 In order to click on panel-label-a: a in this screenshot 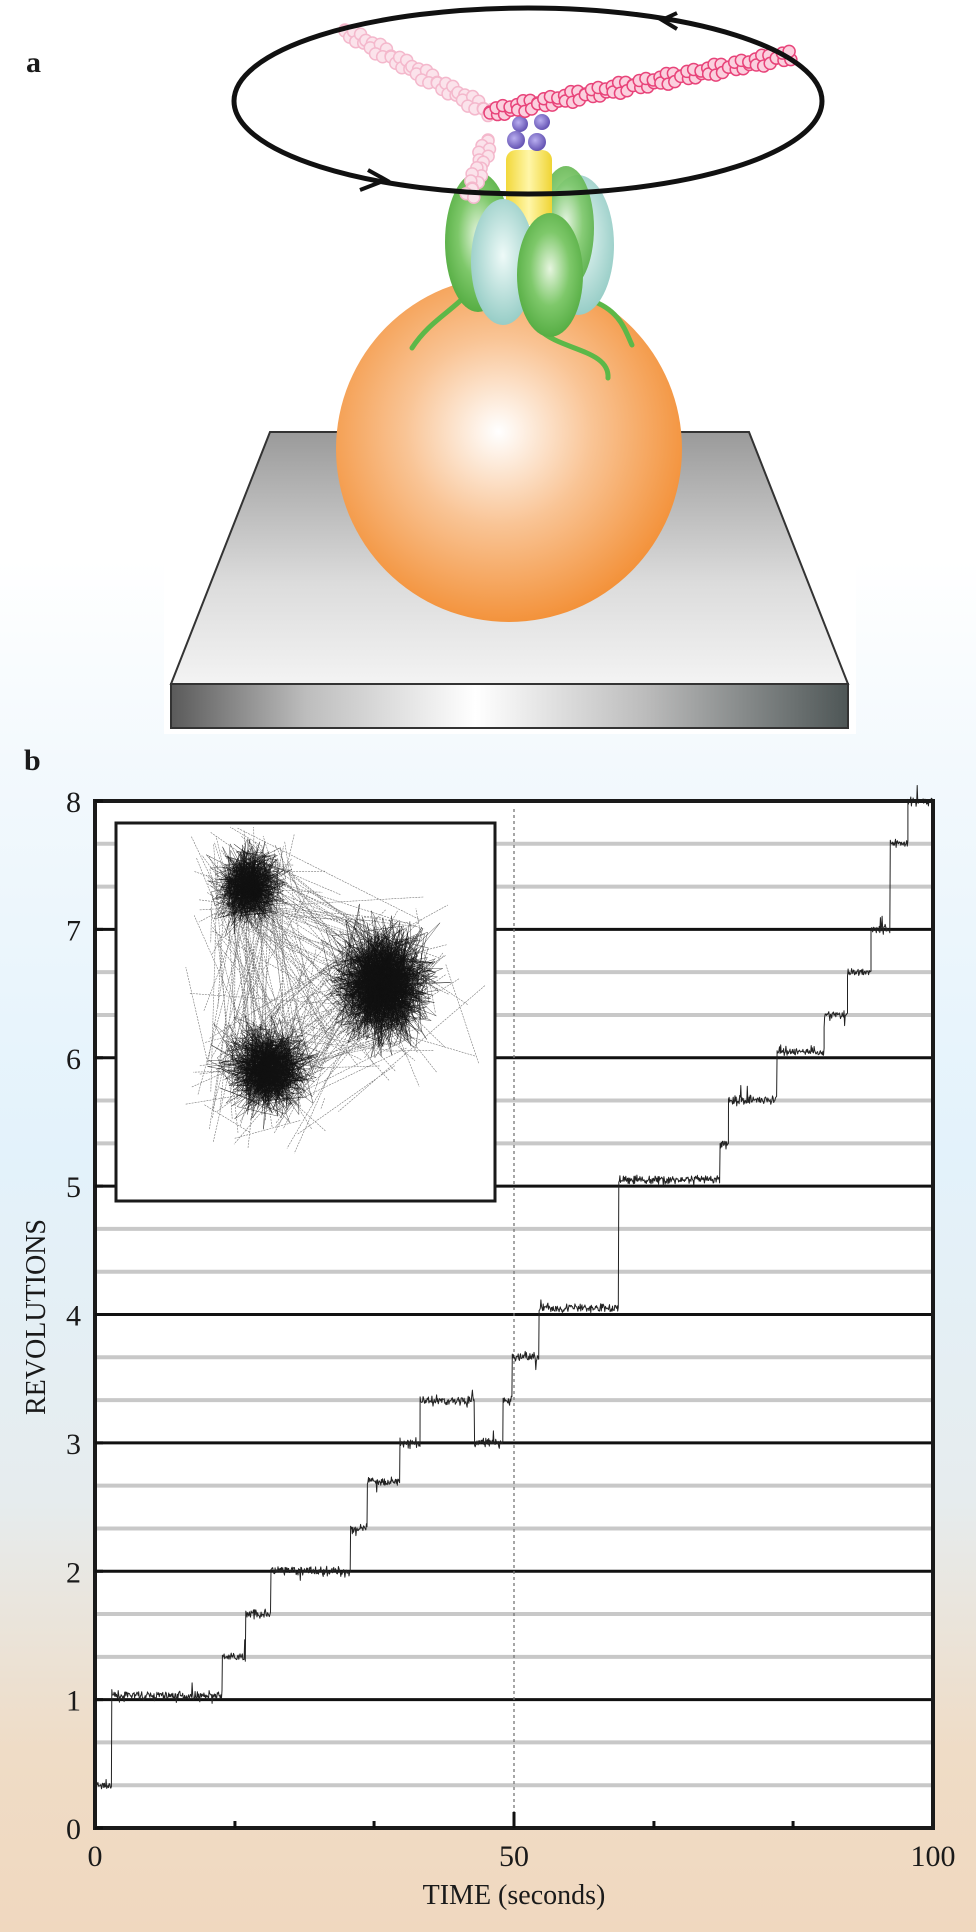, I will do `click(33, 62)`.